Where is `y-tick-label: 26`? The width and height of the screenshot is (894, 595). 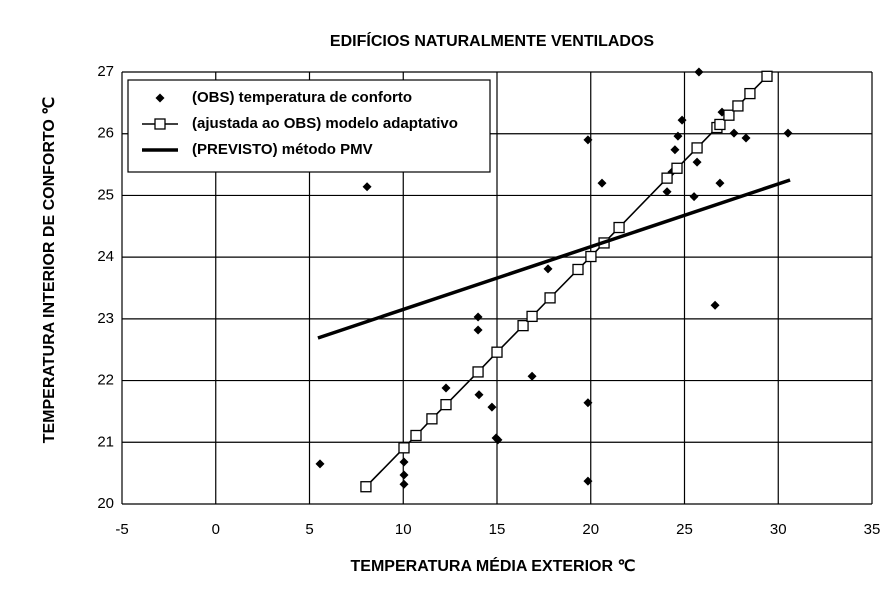
y-tick-label: 26 is located at coordinates (105, 133).